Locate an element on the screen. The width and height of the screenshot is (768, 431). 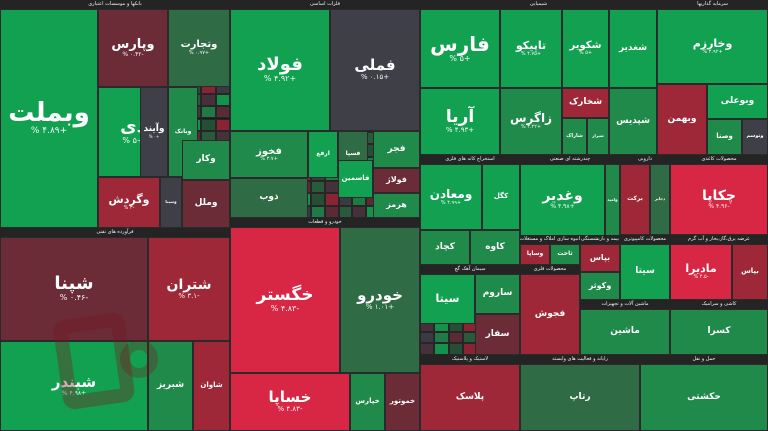
stock-symbol: وامید is located at coordinates (612, 199).